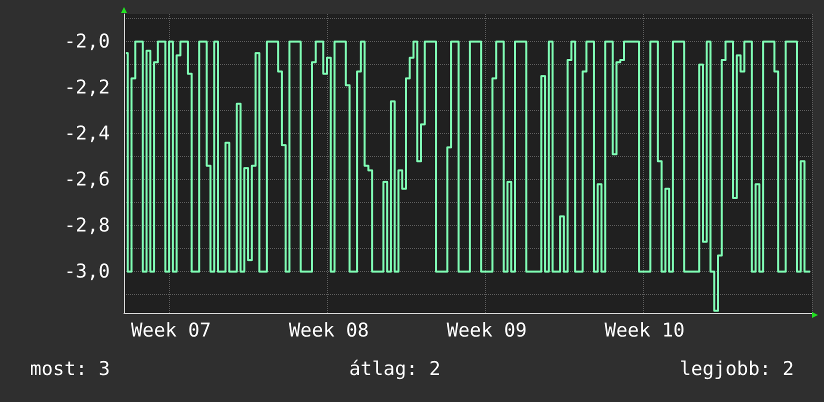 The width and height of the screenshot is (824, 402). What do you see at coordinates (171, 331) in the screenshot?
I see `x-tick-label: Week 07` at bounding box center [171, 331].